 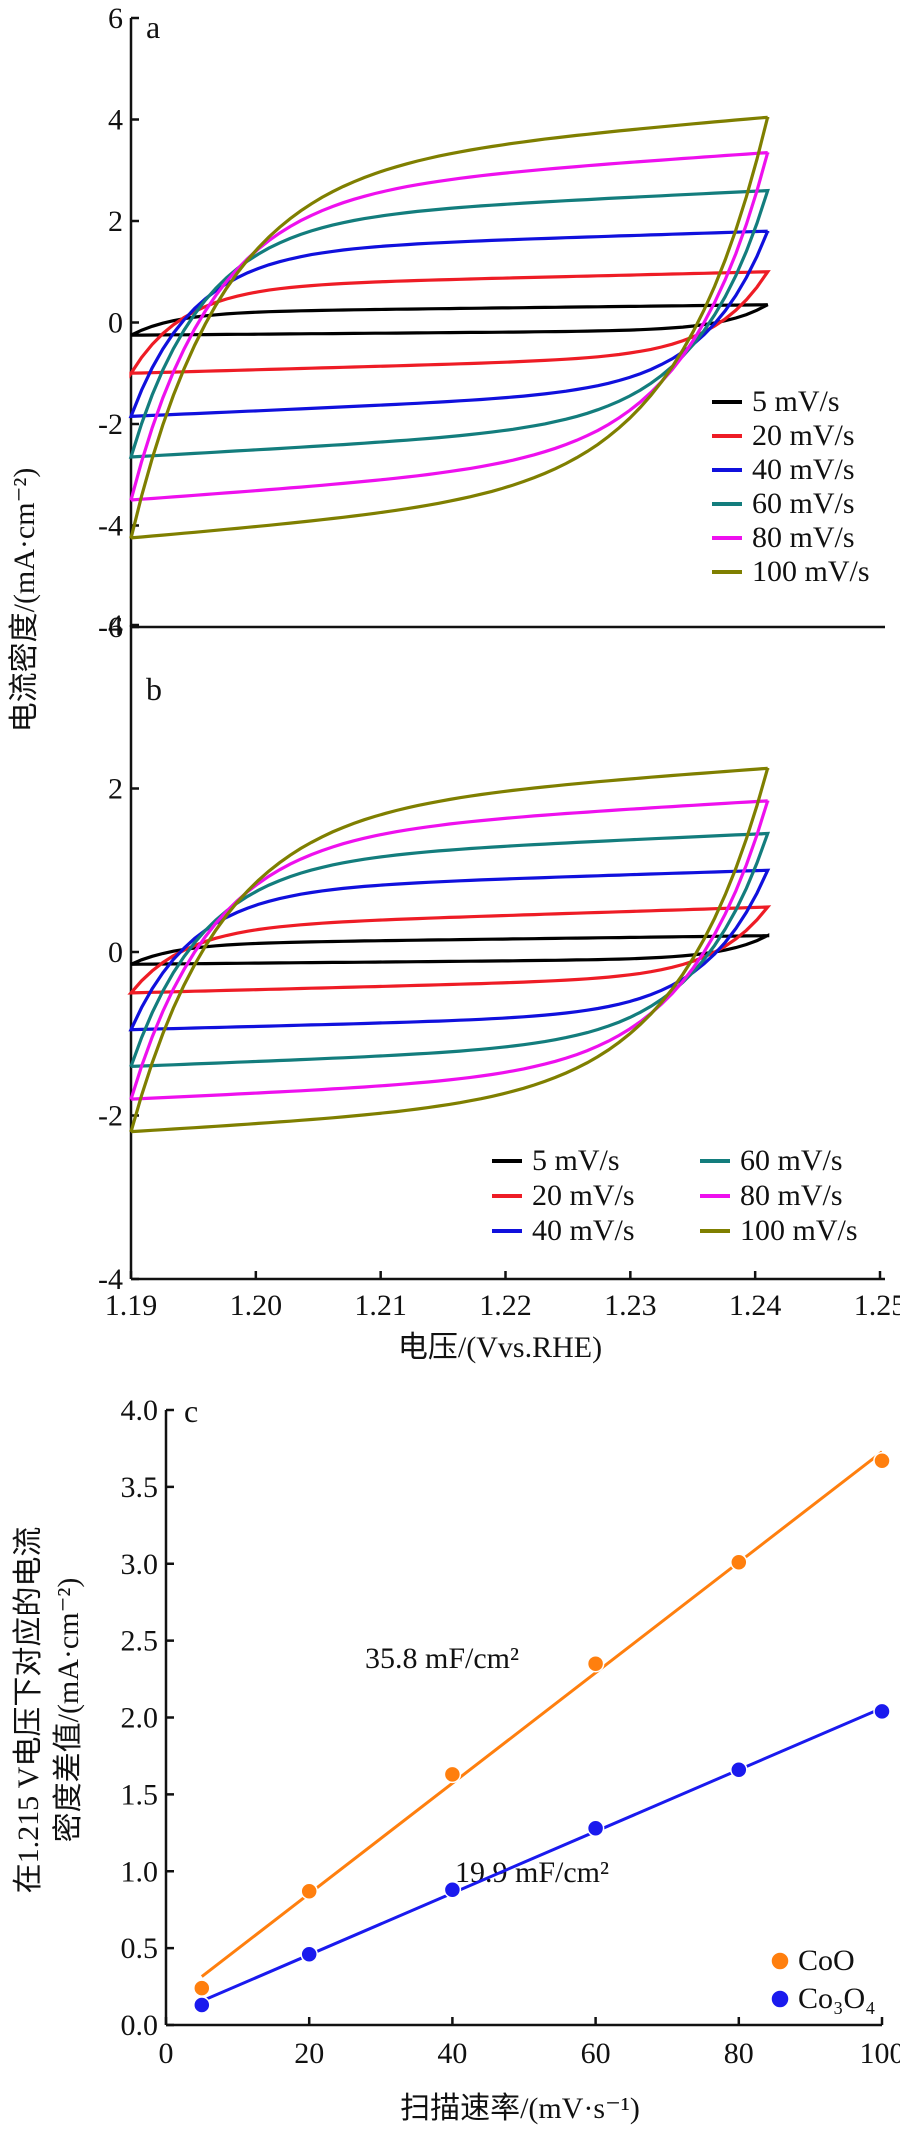 I want to click on x-tick-label: 0, so click(x=166, y=2053).